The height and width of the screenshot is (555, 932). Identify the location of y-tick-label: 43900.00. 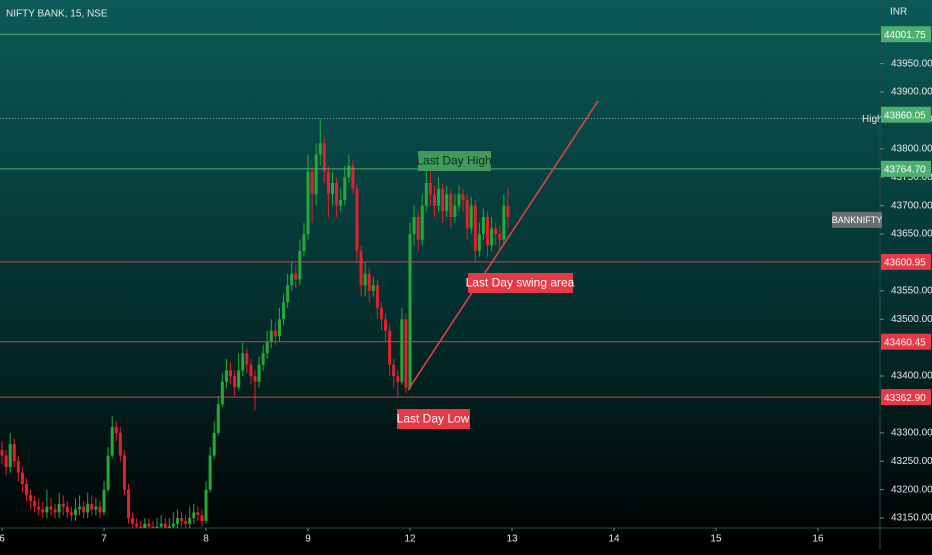
(911, 92).